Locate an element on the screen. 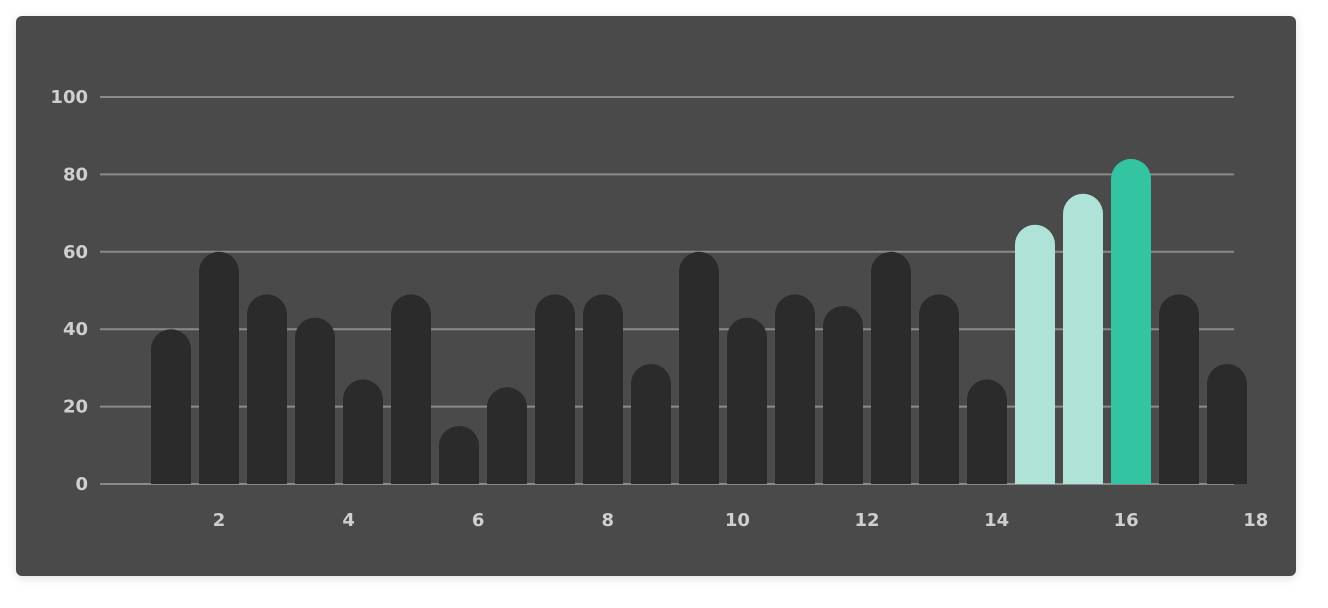 This screenshot has width=1328, height=608. x-tick-label: 10 is located at coordinates (737, 520).